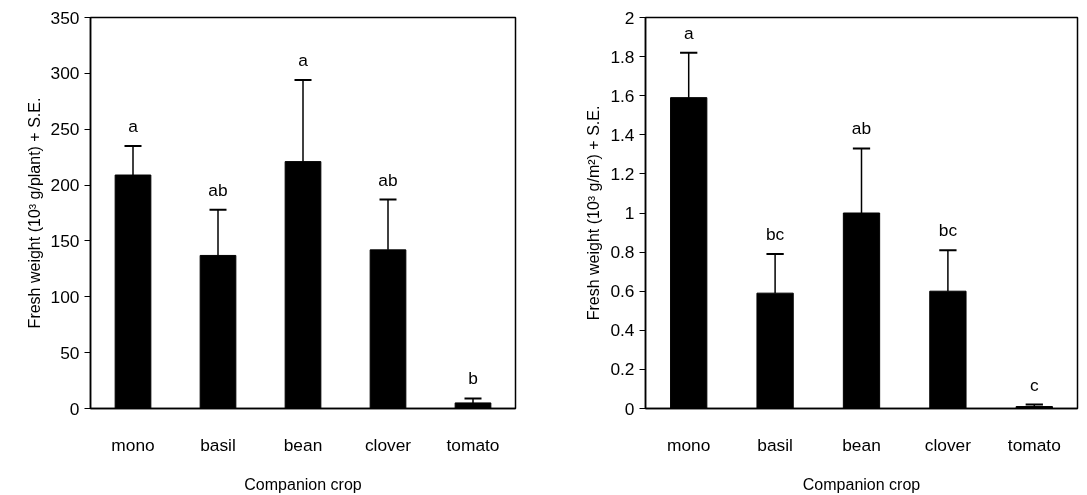 The height and width of the screenshot is (495, 1087). Describe the element at coordinates (1034, 384) in the screenshot. I see `annotation: c` at that location.